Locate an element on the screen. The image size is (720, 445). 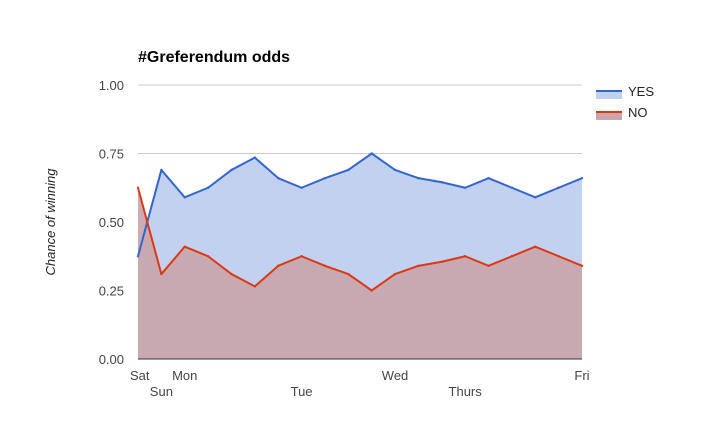
y-tick-label: 0.25 is located at coordinates (111, 291).